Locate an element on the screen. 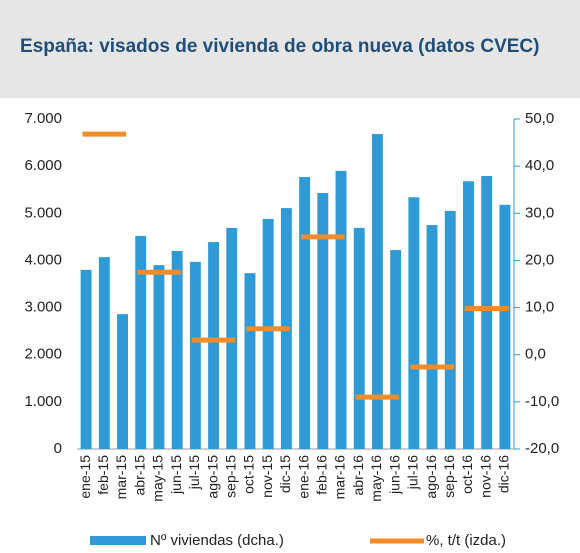  x-tick-label: jul-15 is located at coordinates (194, 472).